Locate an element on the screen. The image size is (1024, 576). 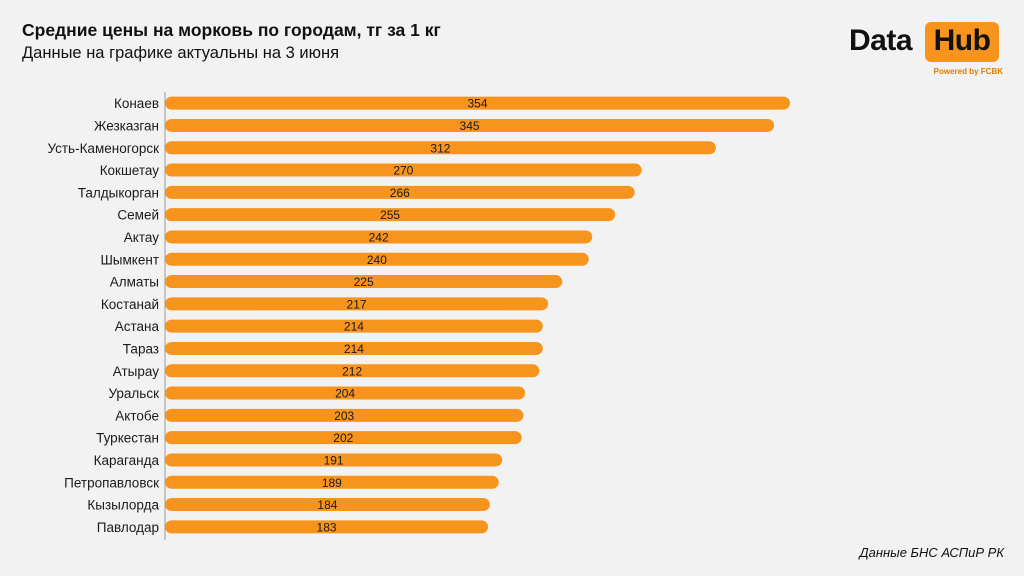
category-label: Конаев is located at coordinates (136, 103).